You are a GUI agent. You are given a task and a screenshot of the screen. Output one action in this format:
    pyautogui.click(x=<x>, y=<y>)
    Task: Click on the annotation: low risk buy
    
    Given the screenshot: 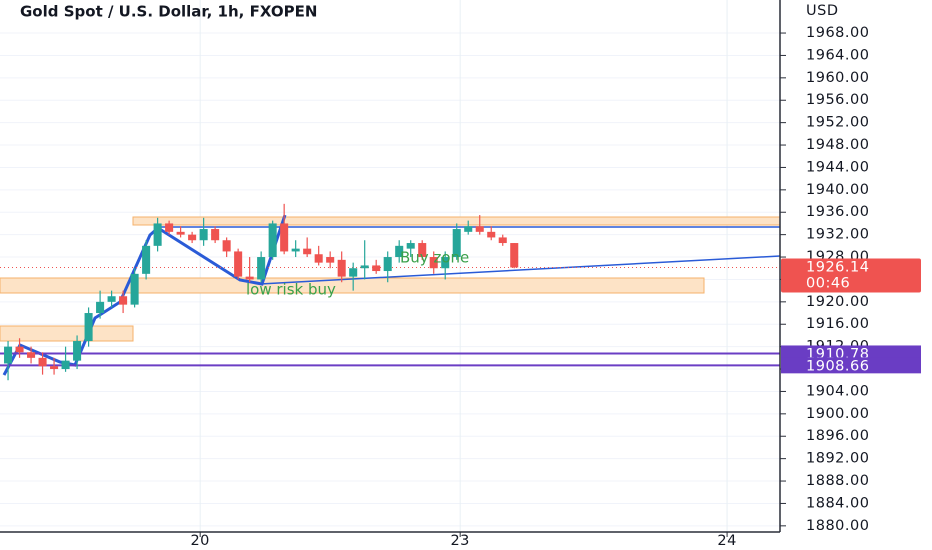 What is the action you would take?
    pyautogui.click(x=291, y=290)
    